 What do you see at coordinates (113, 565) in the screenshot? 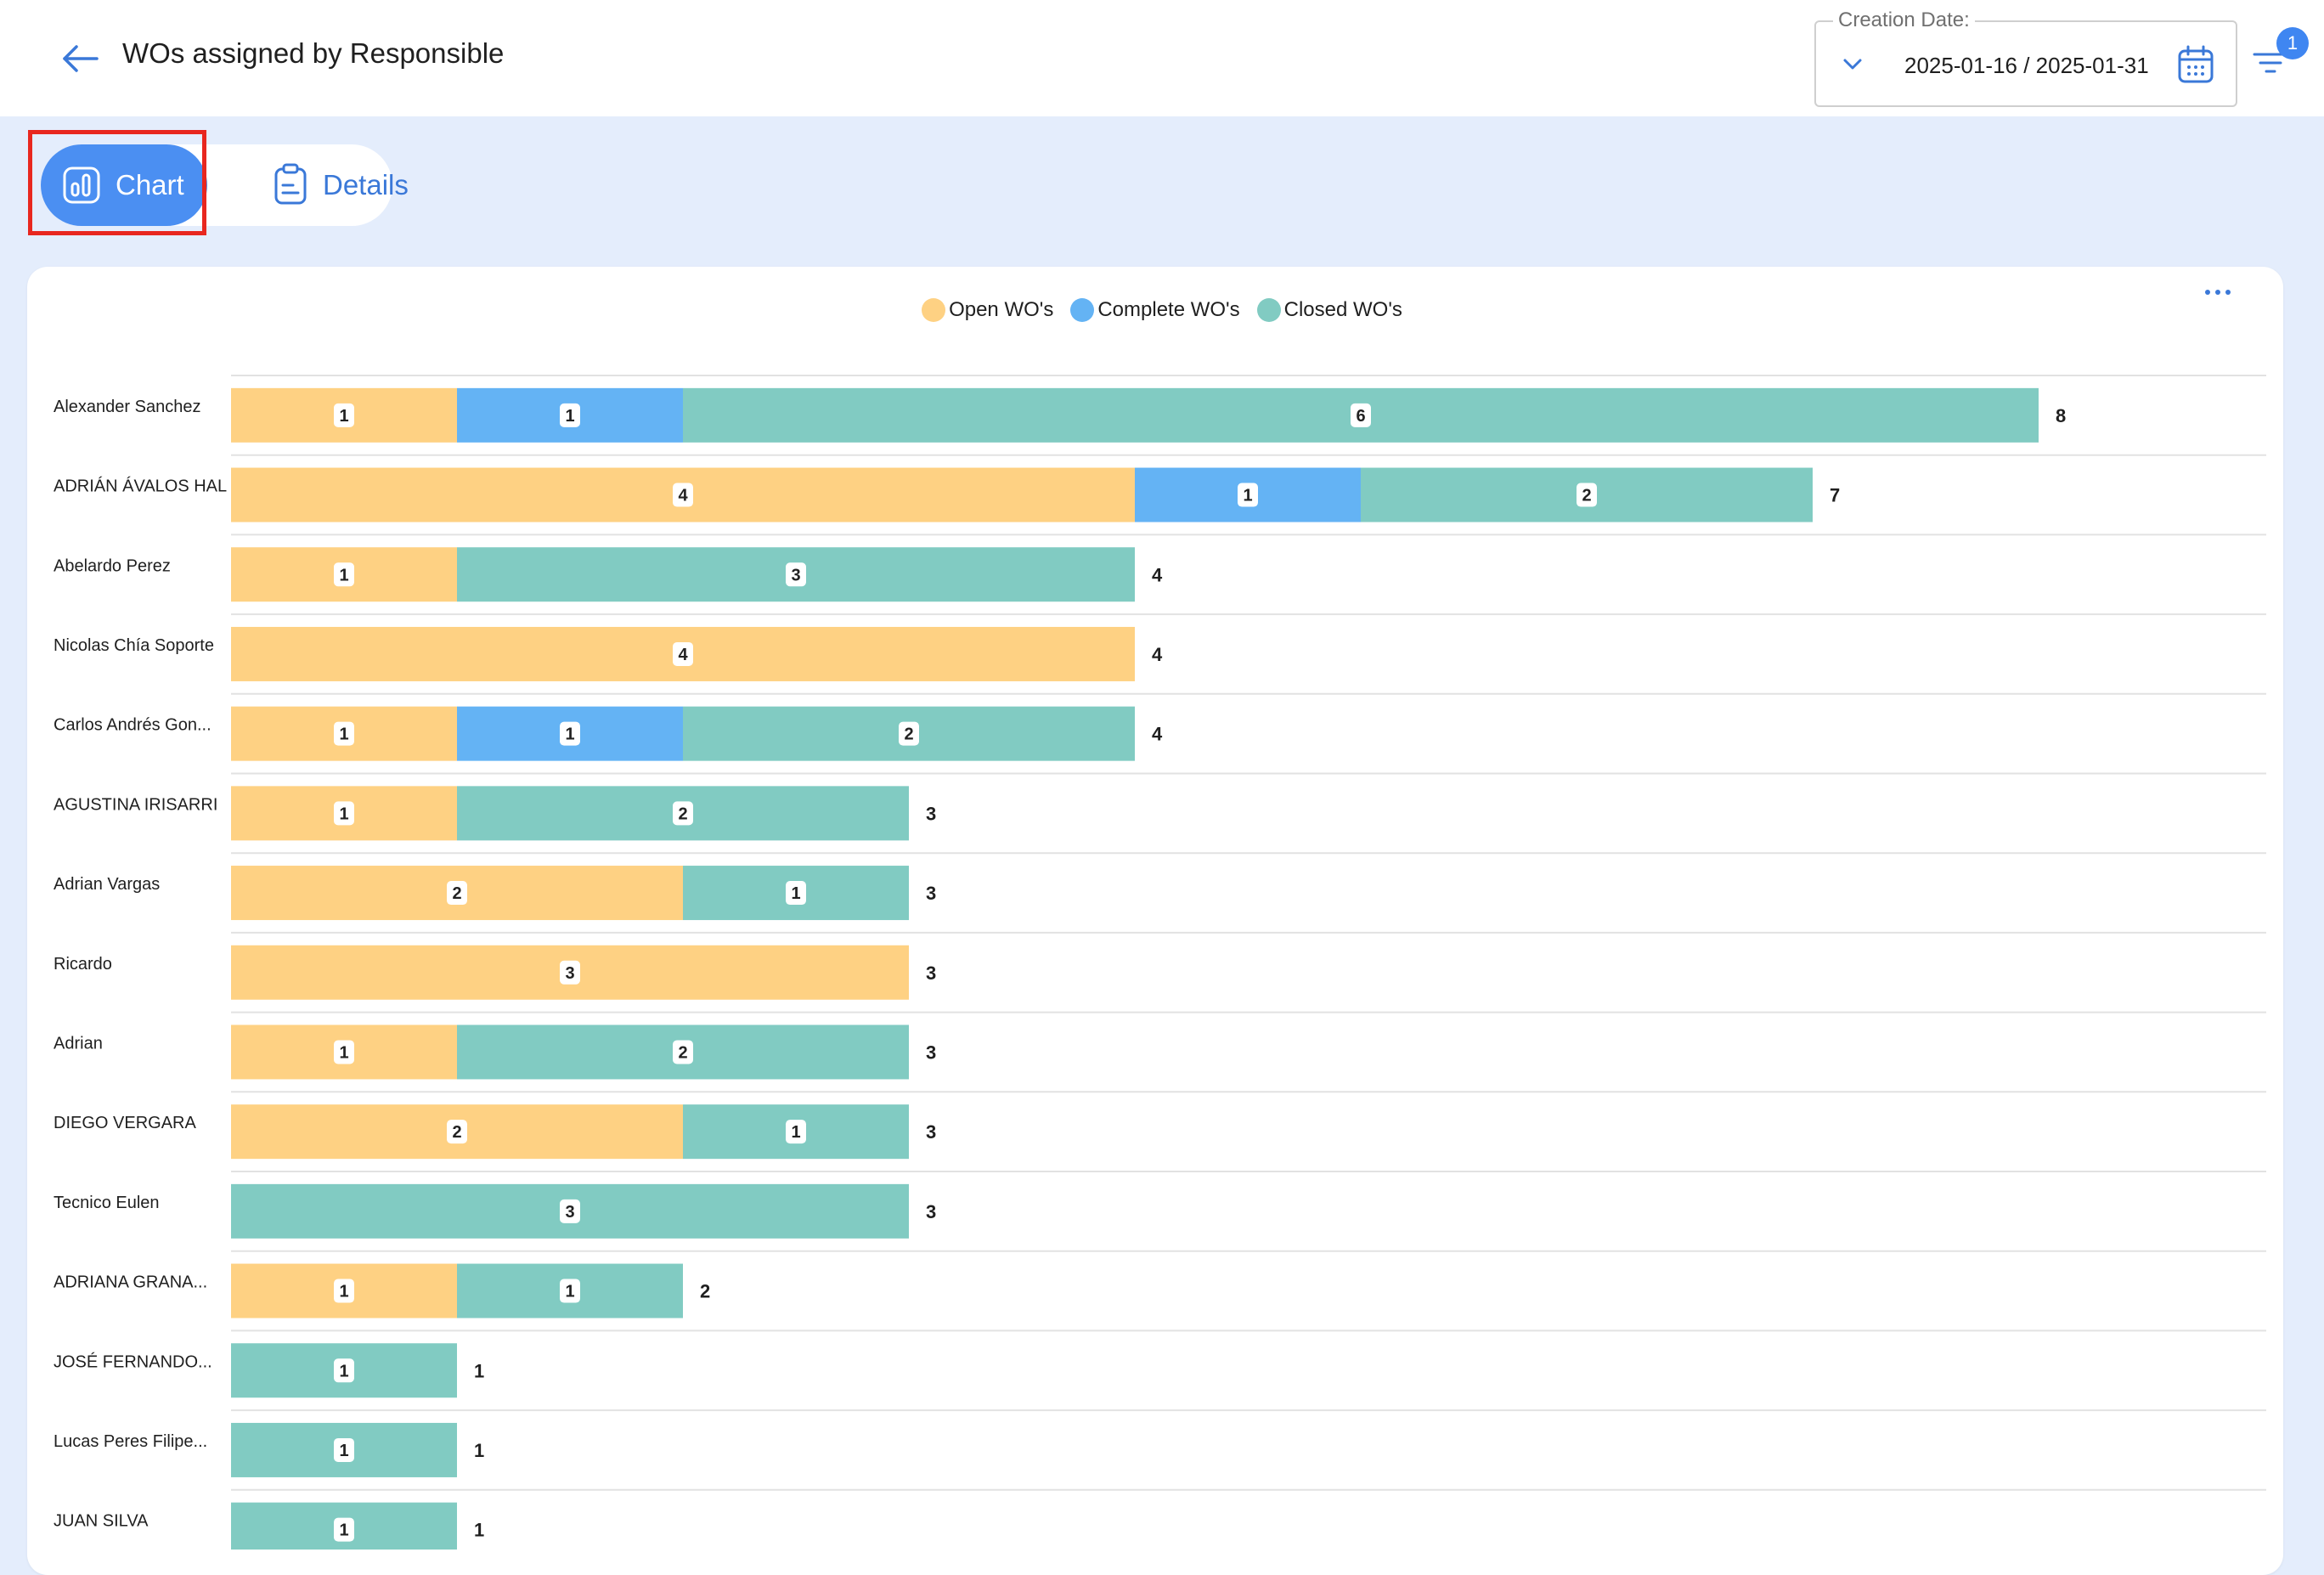
I see `category-label: Abelardo Perez` at bounding box center [113, 565].